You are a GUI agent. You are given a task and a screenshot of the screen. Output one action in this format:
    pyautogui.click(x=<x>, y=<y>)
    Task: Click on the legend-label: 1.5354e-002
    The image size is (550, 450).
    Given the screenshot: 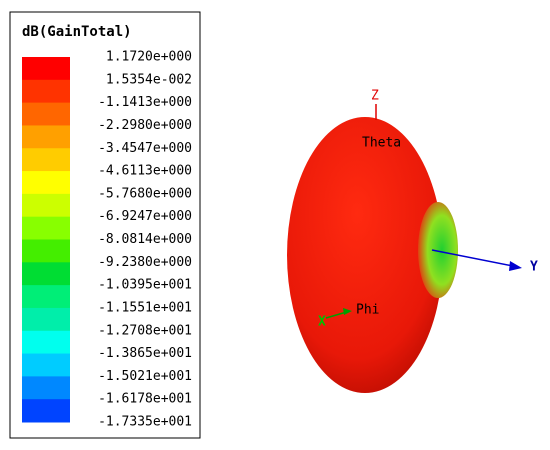 What is the action you would take?
    pyautogui.click(x=149, y=79)
    